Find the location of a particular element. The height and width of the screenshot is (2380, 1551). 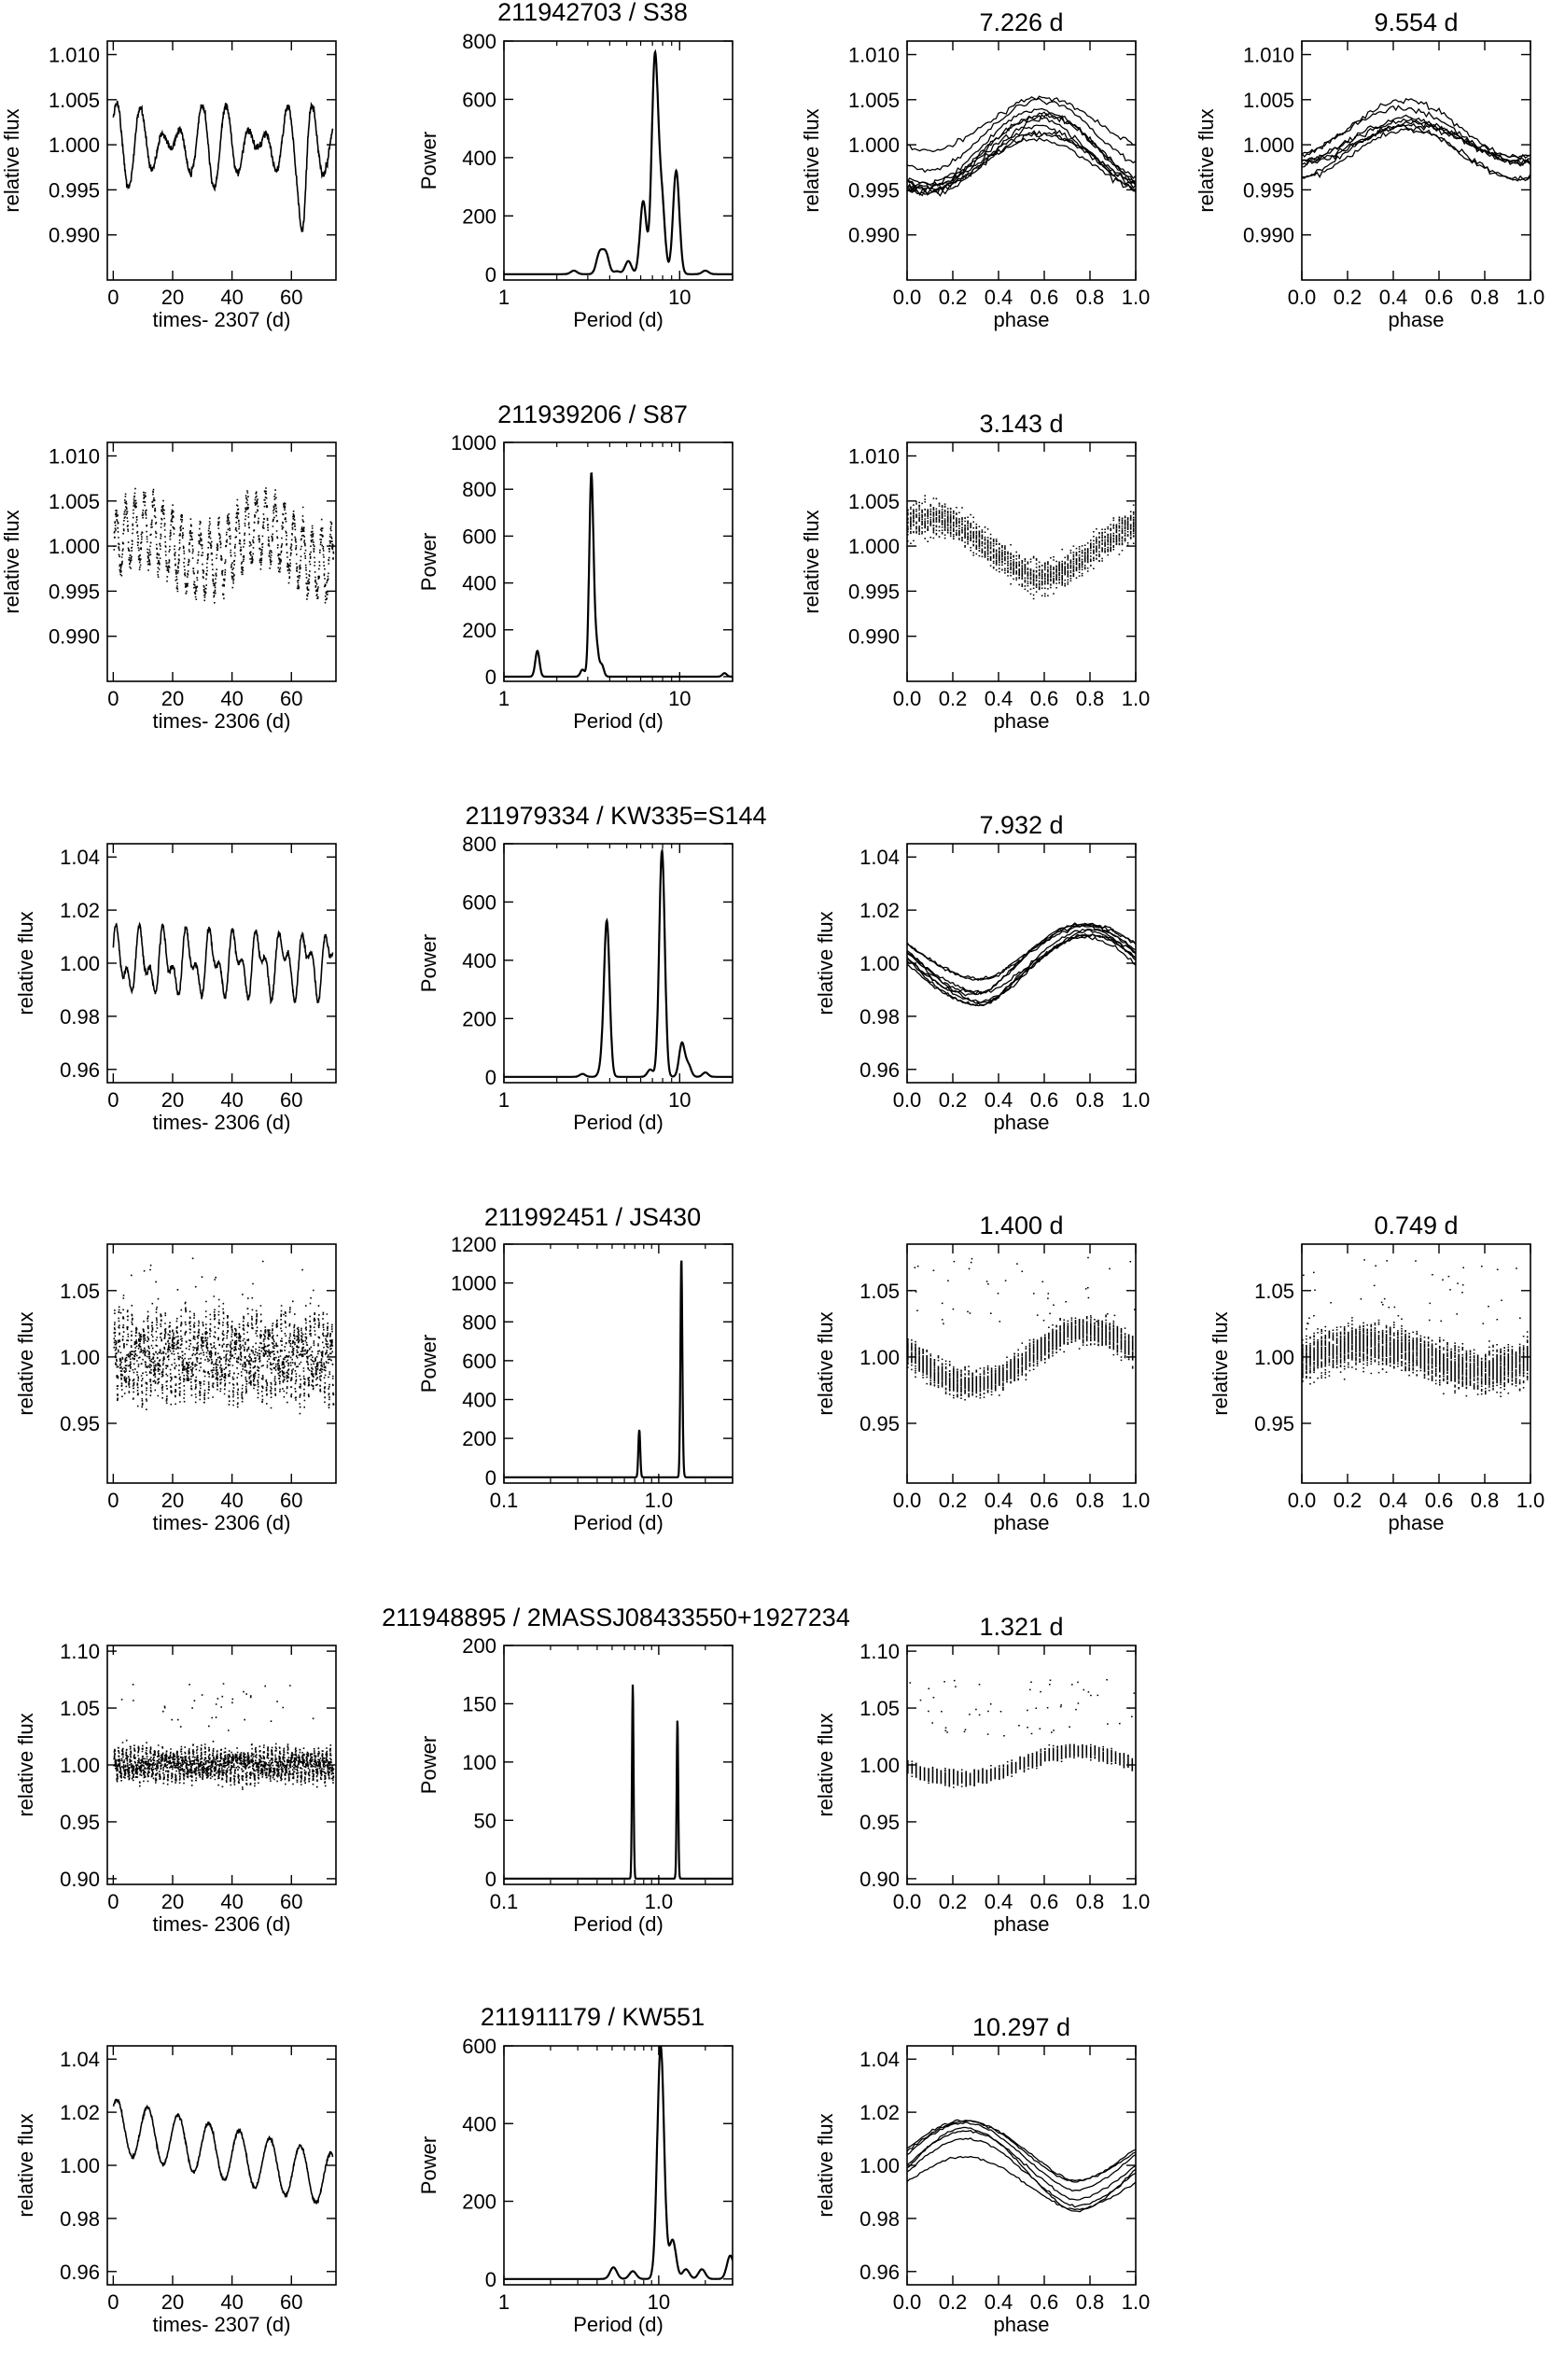

panel-title: 0.749 d is located at coordinates (1416, 1225).